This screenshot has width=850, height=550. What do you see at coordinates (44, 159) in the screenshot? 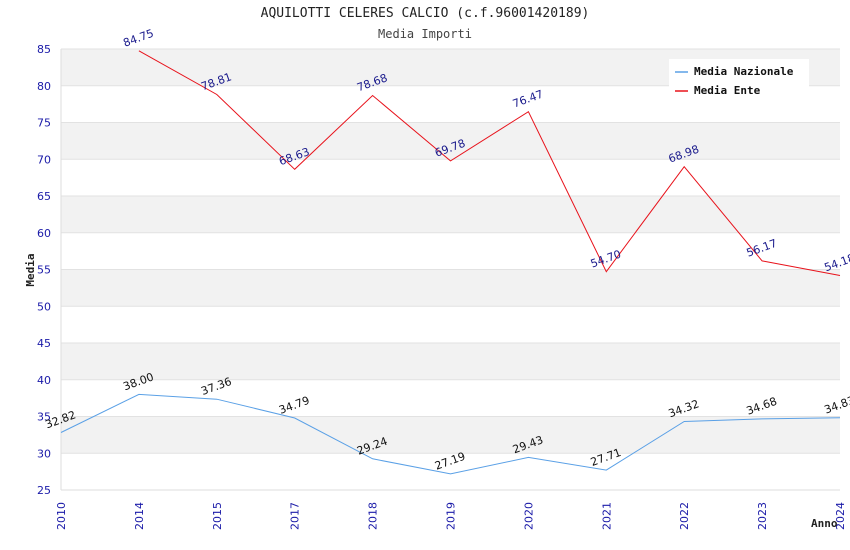
I see `y-tick-label: 70` at bounding box center [44, 159].